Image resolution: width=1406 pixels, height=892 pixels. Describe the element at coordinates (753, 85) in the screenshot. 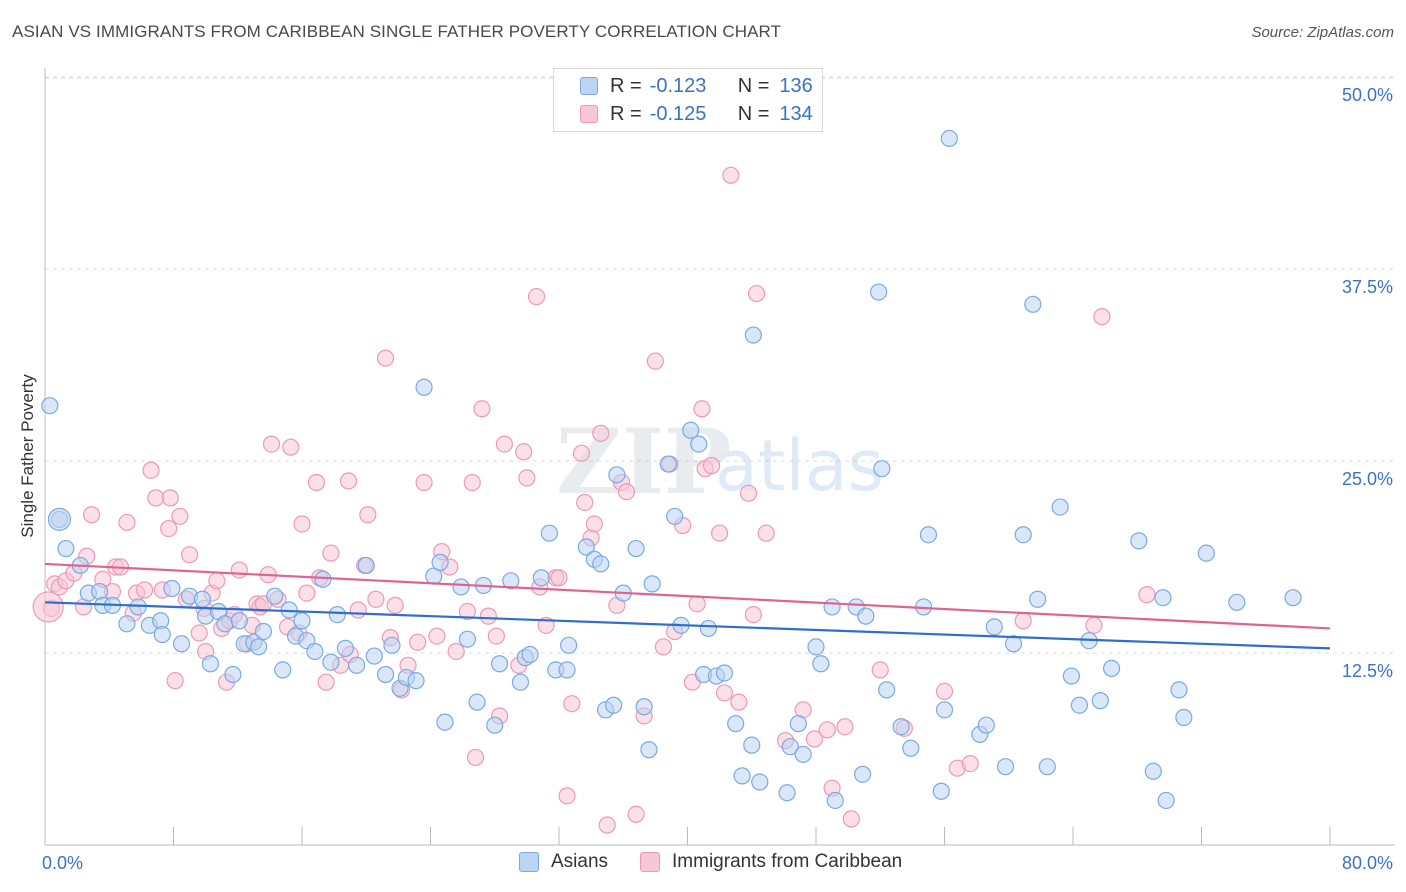

I see `legend-n-label: N =` at that location.